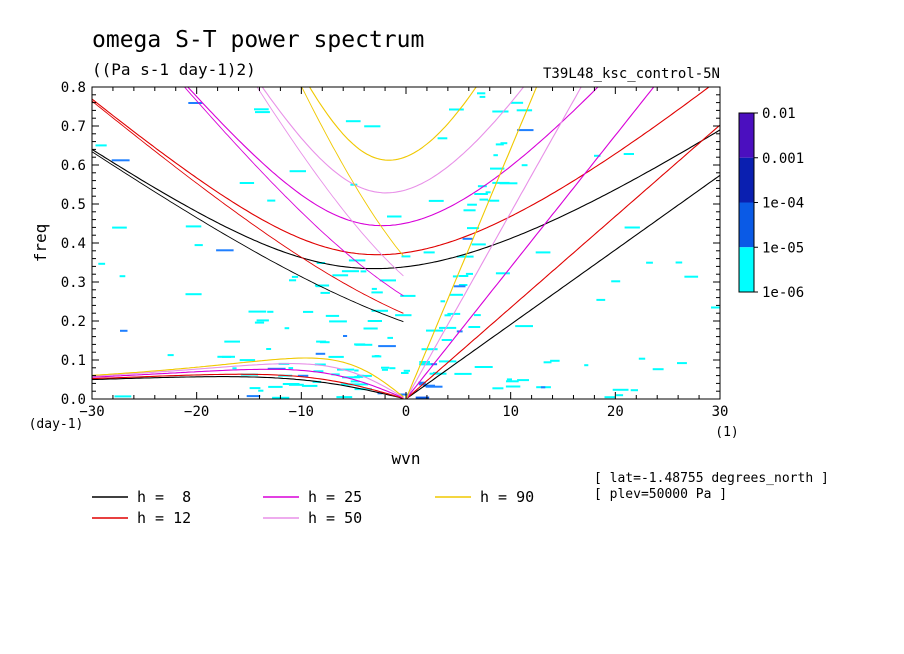 The image size is (904, 654). Describe the element at coordinates (73, 88) in the screenshot. I see `y-tick-label: 0.8` at that location.